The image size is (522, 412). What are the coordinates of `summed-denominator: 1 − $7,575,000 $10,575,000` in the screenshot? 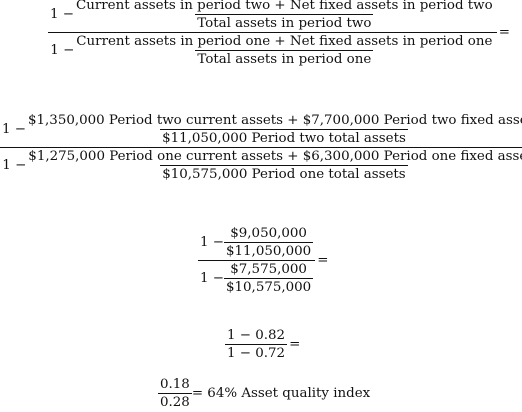 It's located at (256, 278).